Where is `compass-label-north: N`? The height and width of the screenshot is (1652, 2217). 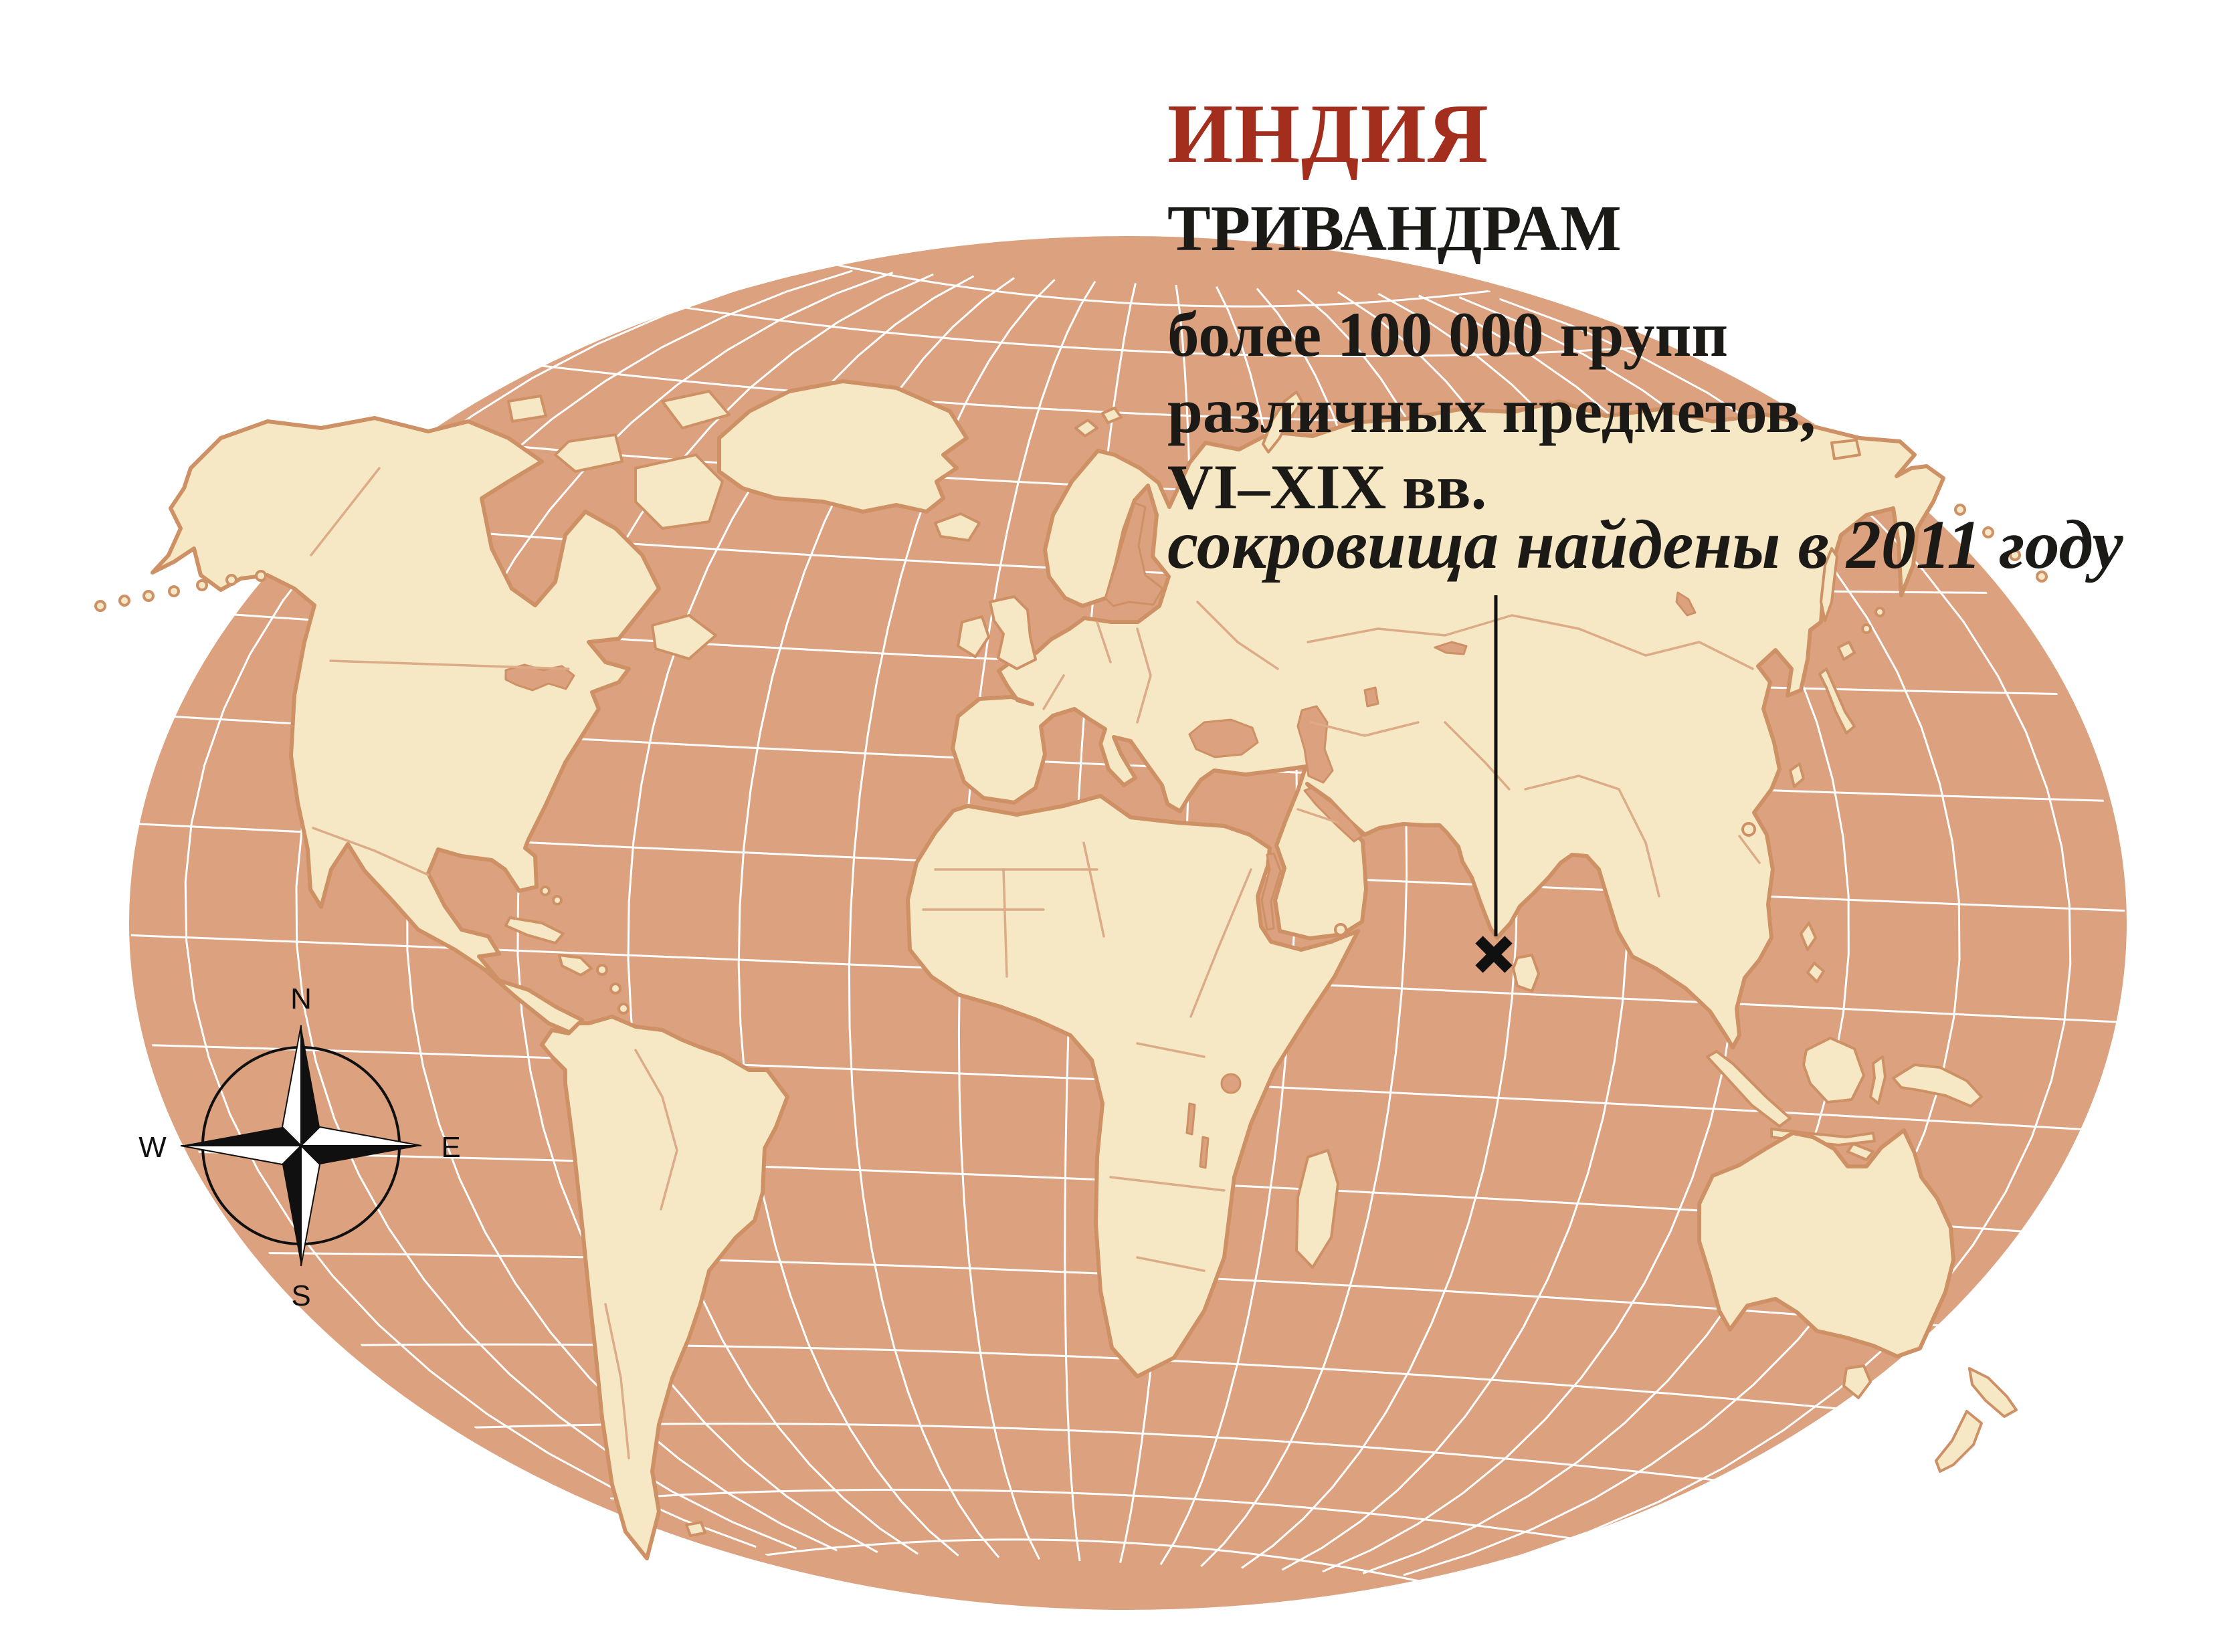 compass-label-north: N is located at coordinates (301, 999).